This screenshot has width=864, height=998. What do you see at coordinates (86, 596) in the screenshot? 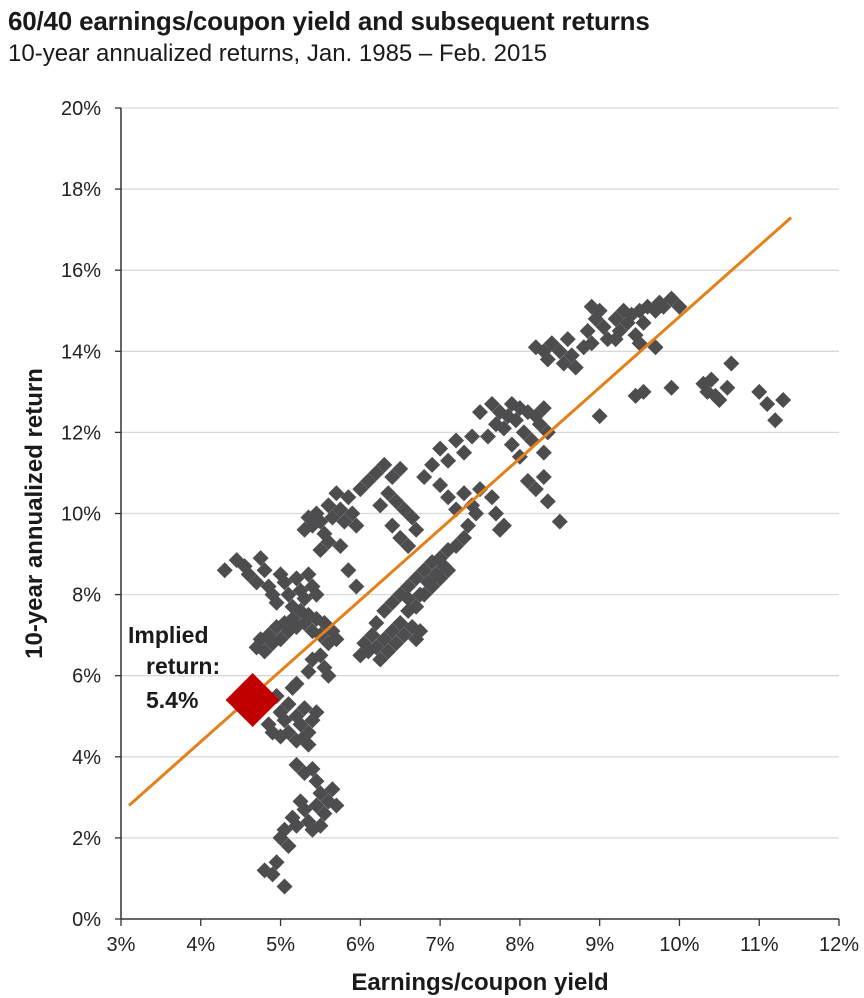
I see `y-tick-label: 8%` at bounding box center [86, 596].